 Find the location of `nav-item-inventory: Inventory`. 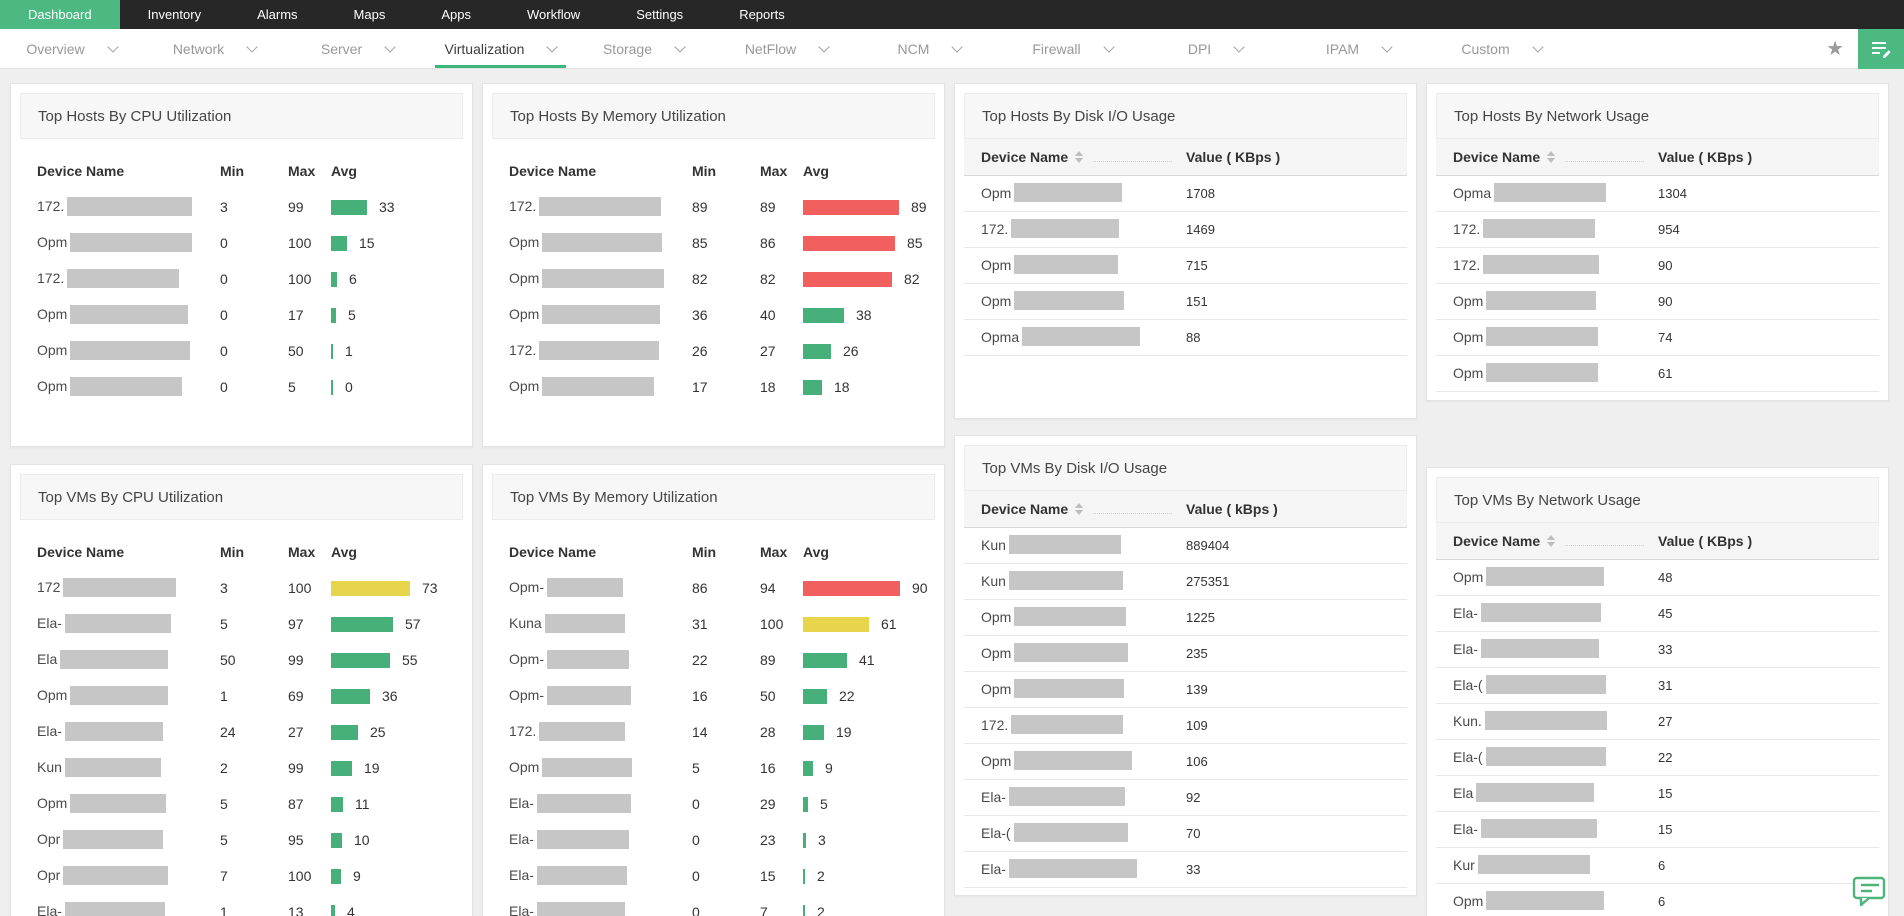

nav-item-inventory: Inventory is located at coordinates (174, 14).